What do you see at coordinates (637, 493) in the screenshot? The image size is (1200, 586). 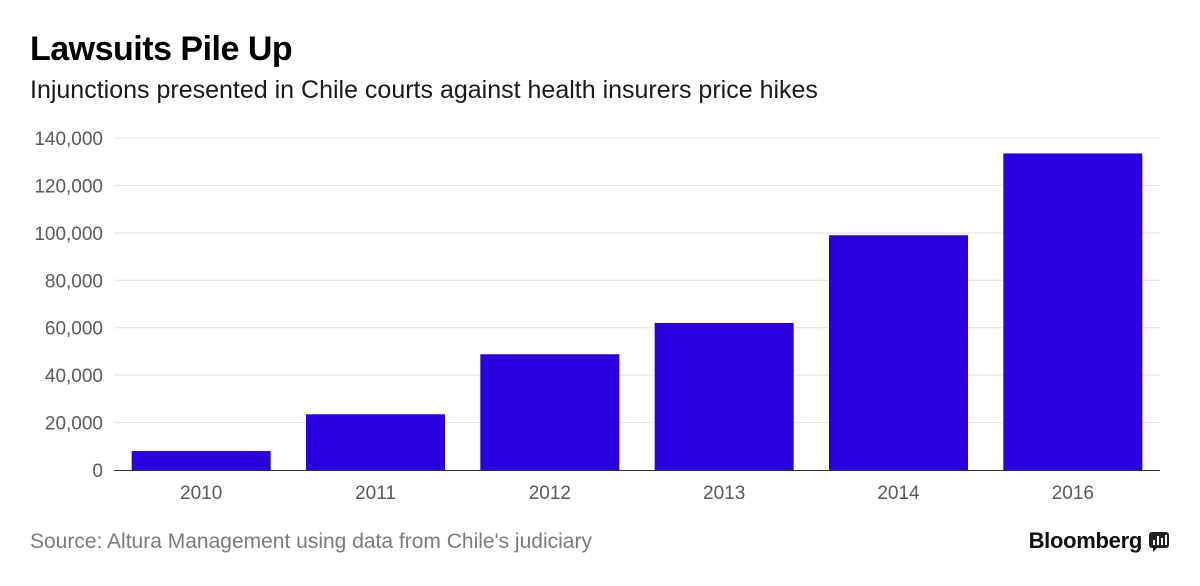 I see `x-axis-tick-labels: 2010 2011 2012 2013 2014 2016` at bounding box center [637, 493].